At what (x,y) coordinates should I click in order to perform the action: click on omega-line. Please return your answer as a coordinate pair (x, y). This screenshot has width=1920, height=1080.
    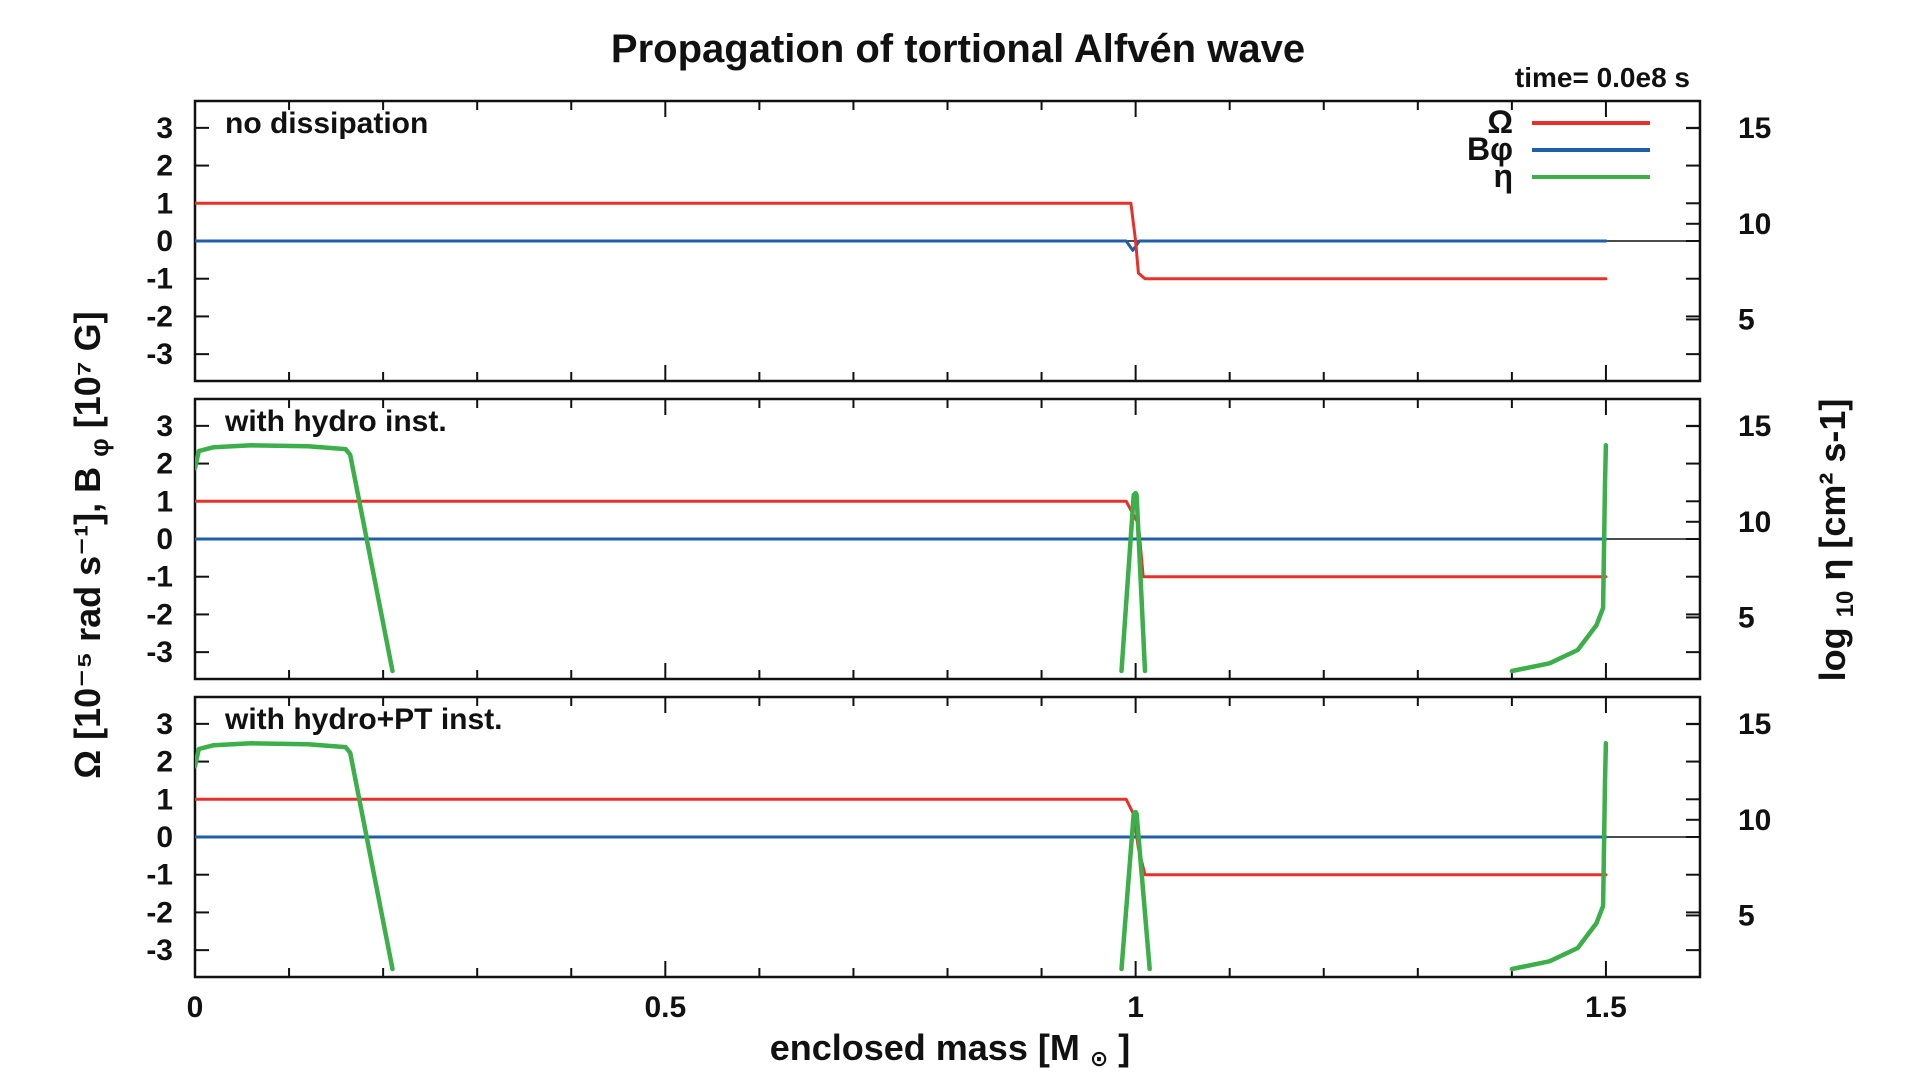
    Looking at the image, I should click on (901, 241).